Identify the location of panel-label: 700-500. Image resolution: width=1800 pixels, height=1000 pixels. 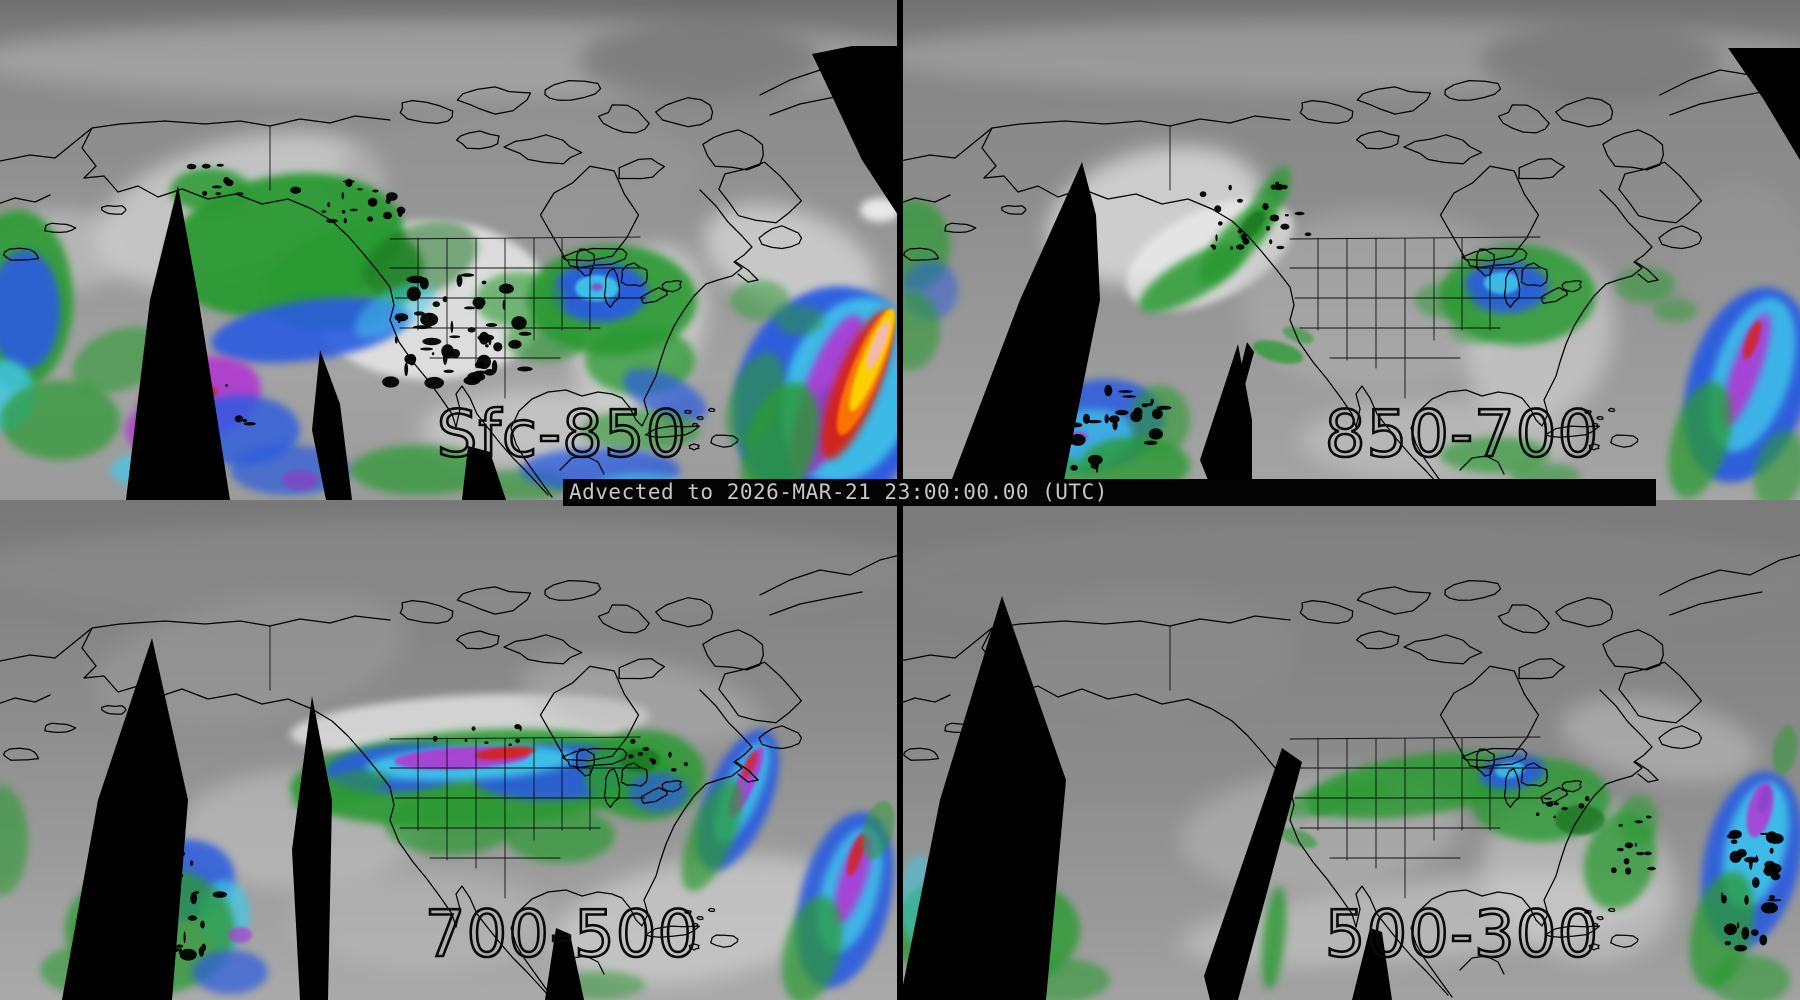
(562, 935).